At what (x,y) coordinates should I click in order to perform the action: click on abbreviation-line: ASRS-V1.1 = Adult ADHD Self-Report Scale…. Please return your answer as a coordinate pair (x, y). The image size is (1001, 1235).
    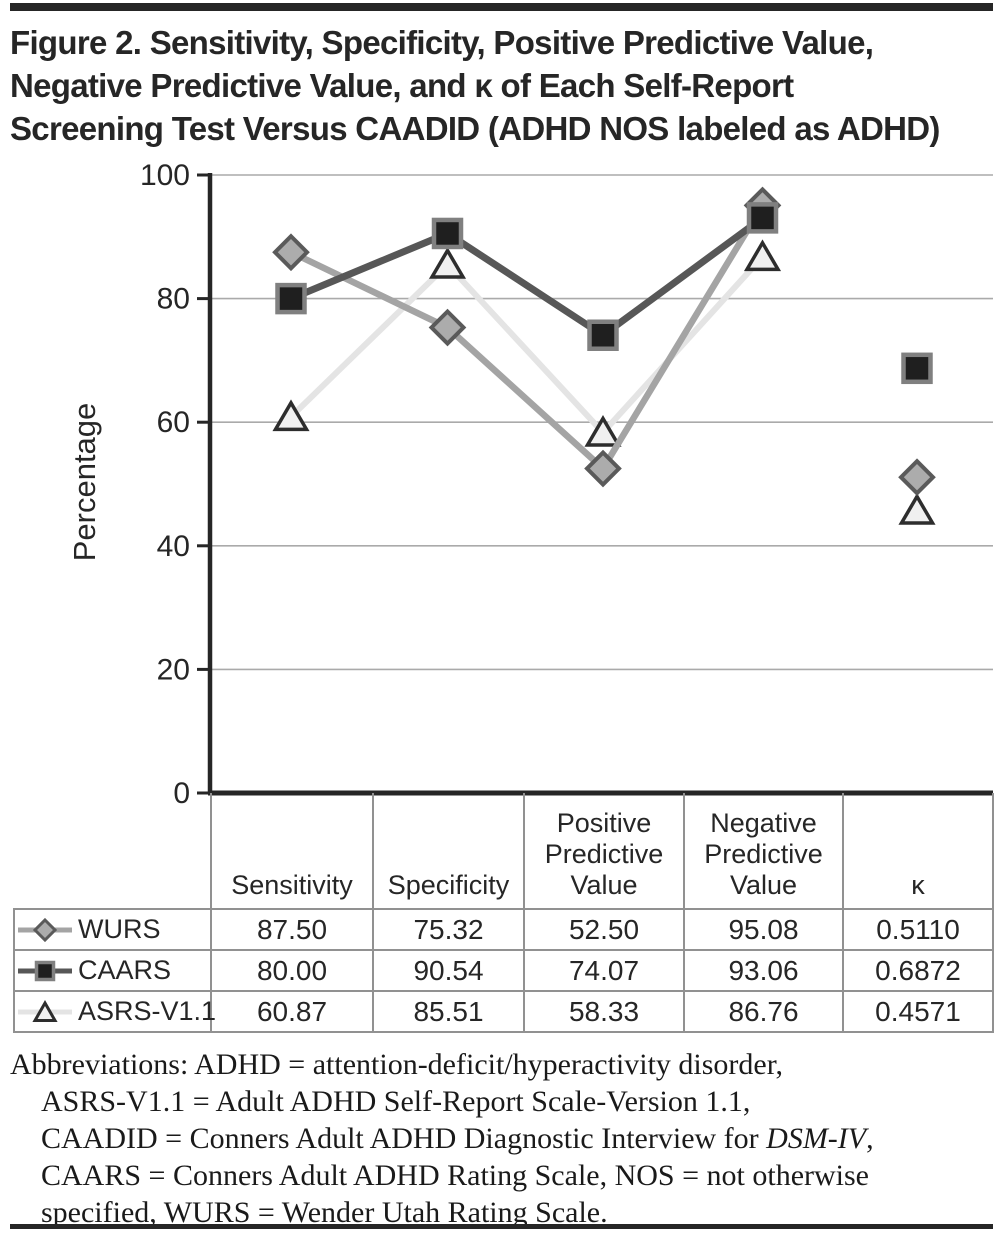
    Looking at the image, I should click on (503, 1101).